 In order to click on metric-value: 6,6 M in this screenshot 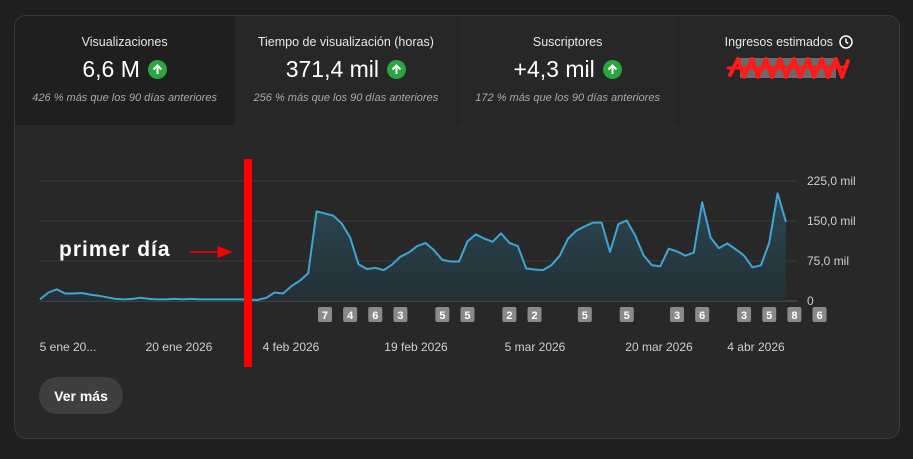, I will do `click(111, 69)`.